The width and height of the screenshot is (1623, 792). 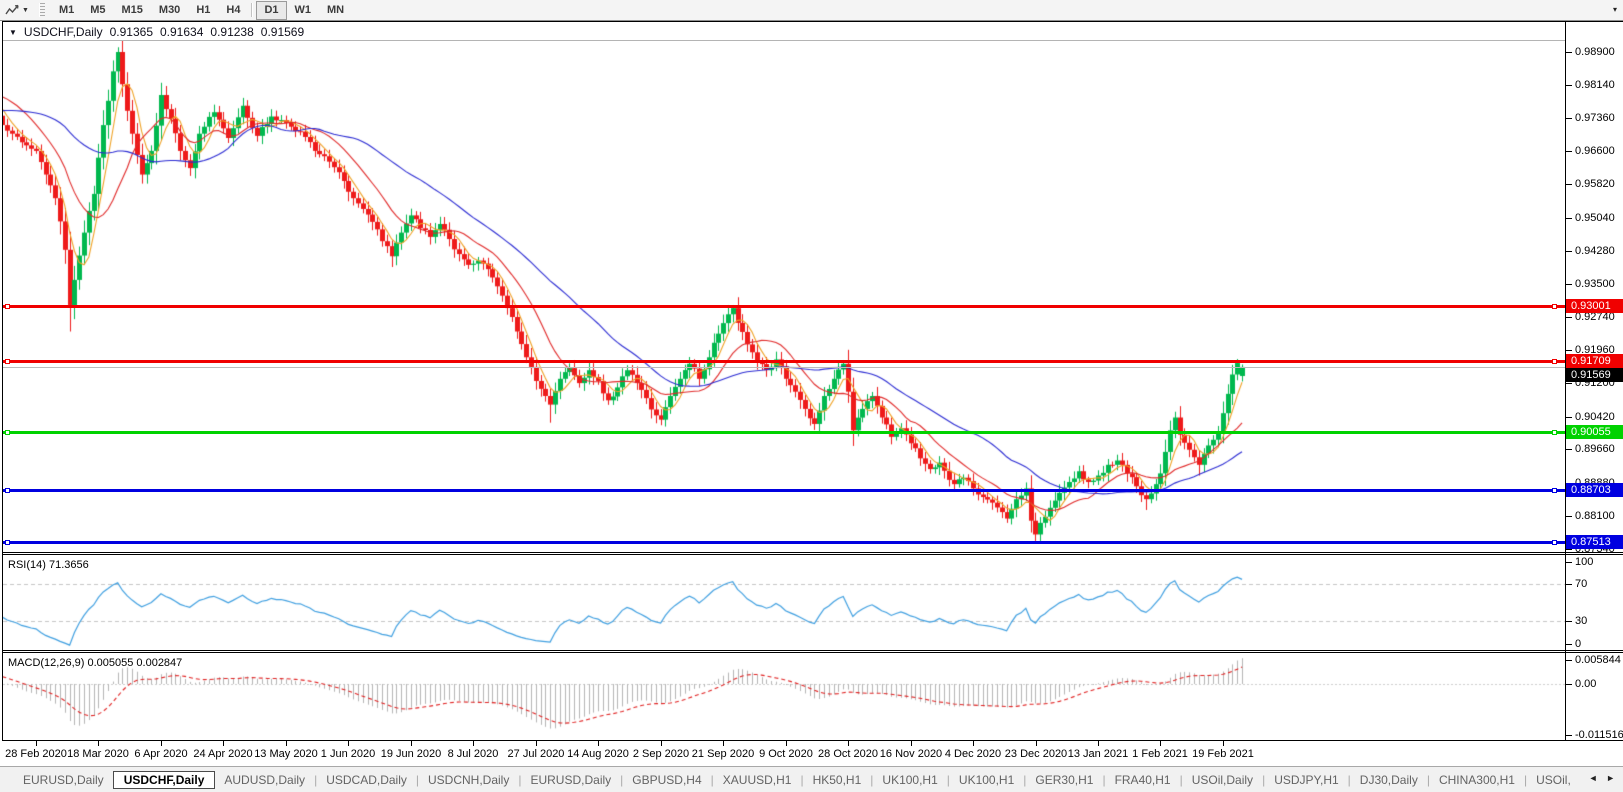 I want to click on bottom-tab-audusd-daily: AUDUSD,Daily, so click(x=265, y=779).